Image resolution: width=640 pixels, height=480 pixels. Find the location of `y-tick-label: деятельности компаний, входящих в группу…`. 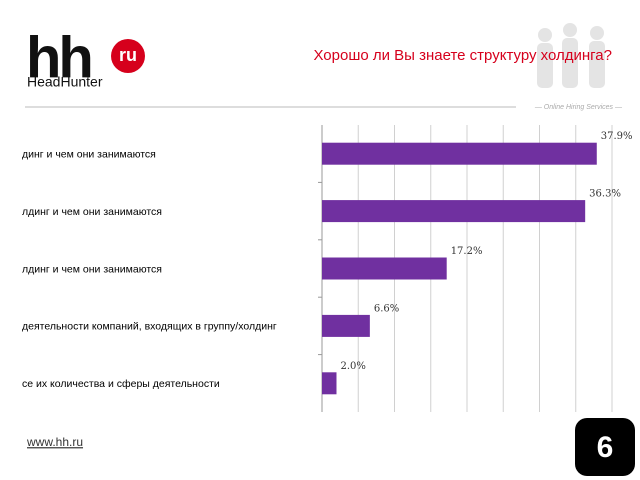

y-tick-label: деятельности компаний, входящих в группу… is located at coordinates (149, 327).